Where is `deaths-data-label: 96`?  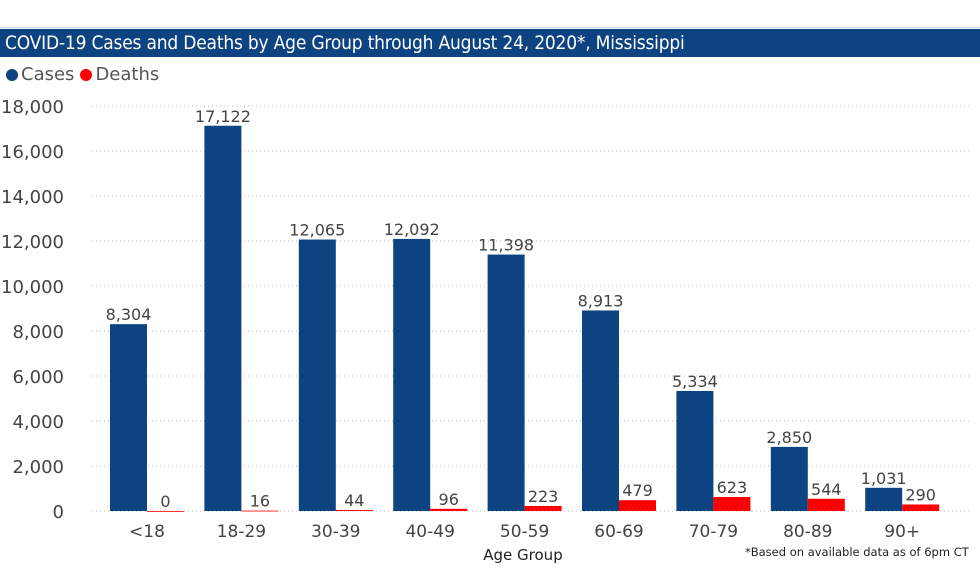
deaths-data-label: 96 is located at coordinates (449, 499).